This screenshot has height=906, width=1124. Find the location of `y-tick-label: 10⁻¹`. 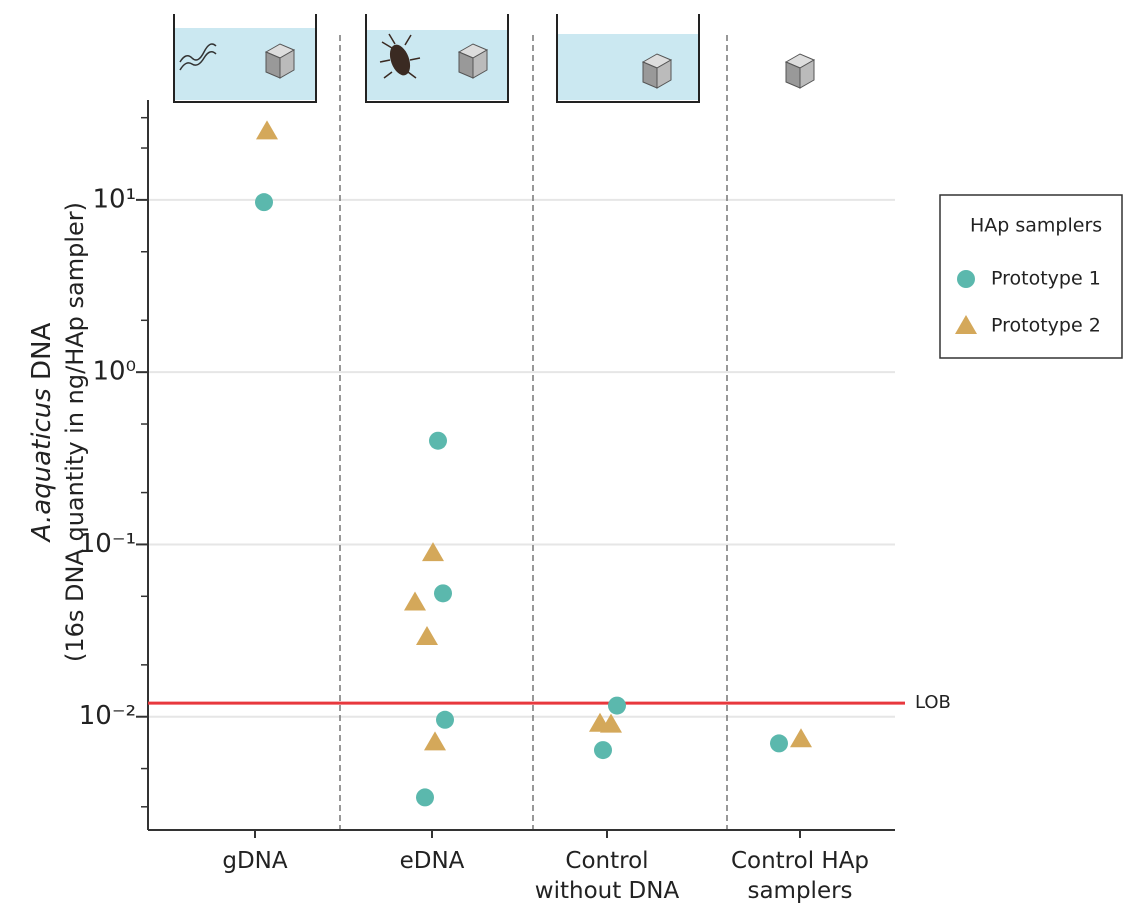

y-tick-label: 10⁻¹ is located at coordinates (107, 544).